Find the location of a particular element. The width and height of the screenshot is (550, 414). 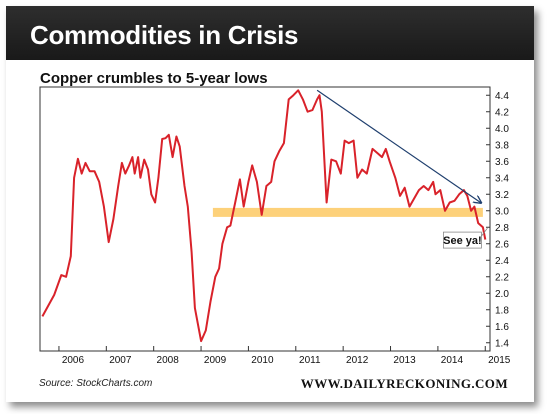

x-tick-label: 2006 is located at coordinates (73, 360).